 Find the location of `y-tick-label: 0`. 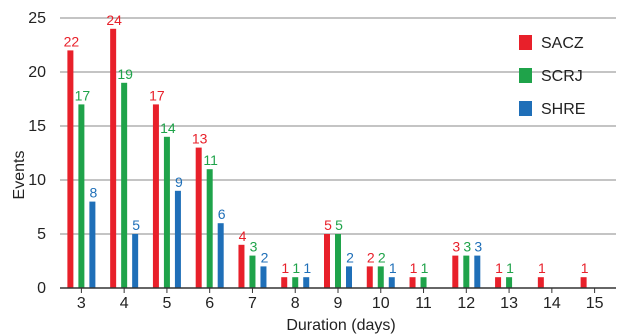

y-tick-label: 0 is located at coordinates (41, 288).